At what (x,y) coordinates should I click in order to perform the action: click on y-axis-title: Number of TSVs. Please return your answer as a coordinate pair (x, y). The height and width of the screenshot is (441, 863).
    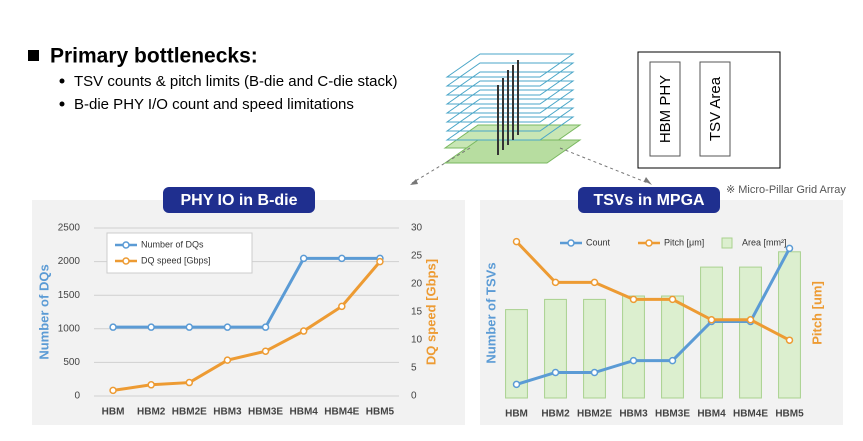
    Looking at the image, I should click on (490, 312).